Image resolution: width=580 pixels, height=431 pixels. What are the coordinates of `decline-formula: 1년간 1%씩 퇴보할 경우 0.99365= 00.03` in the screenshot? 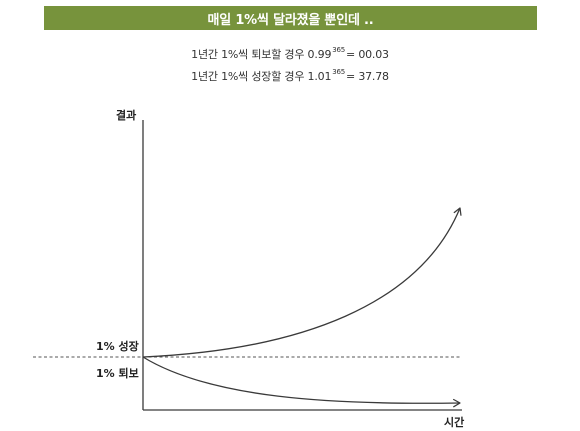 It's located at (290, 54).